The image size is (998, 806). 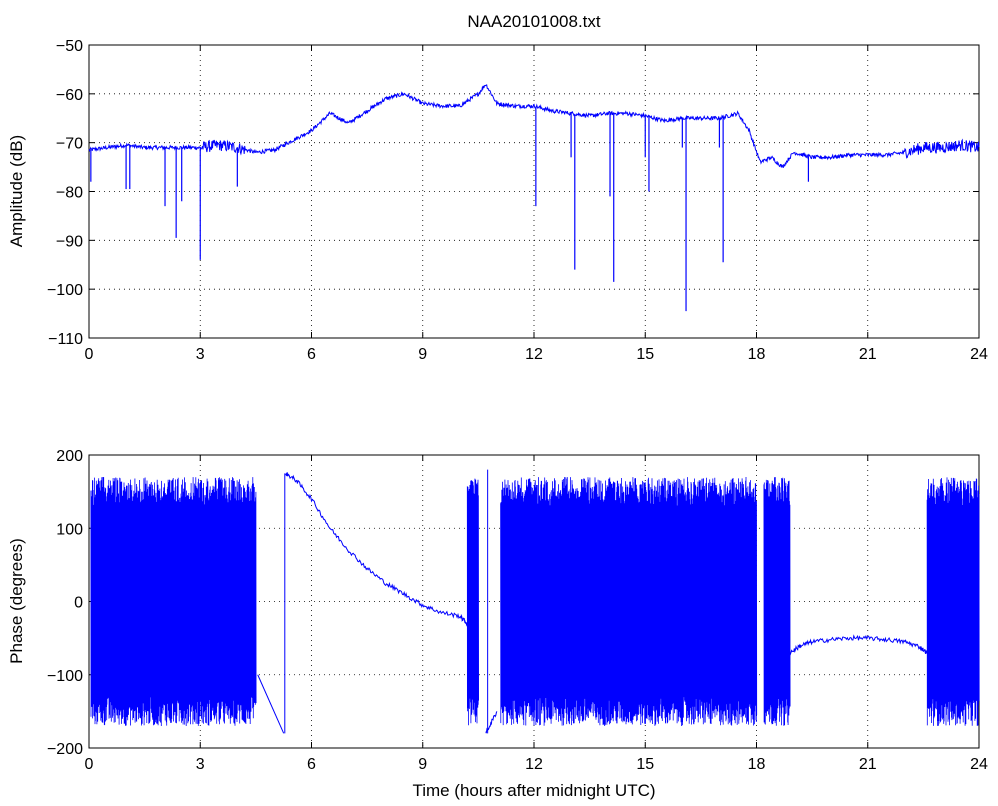 What do you see at coordinates (69, 529) in the screenshot?
I see `y-tick-label: 100` at bounding box center [69, 529].